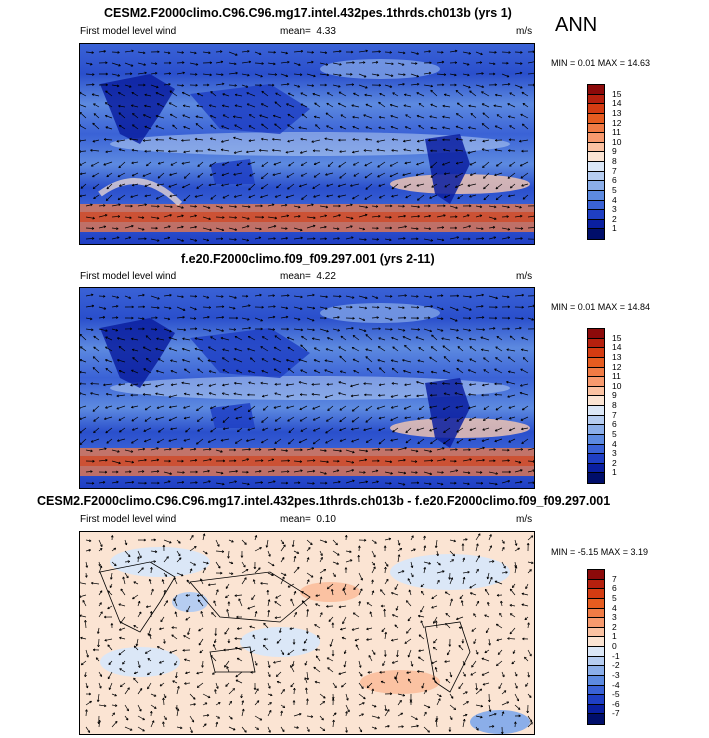 Image resolution: width=709 pixels, height=738 pixels. Describe the element at coordinates (596, 406) in the screenshot. I see `panel-2-colorbar` at that location.